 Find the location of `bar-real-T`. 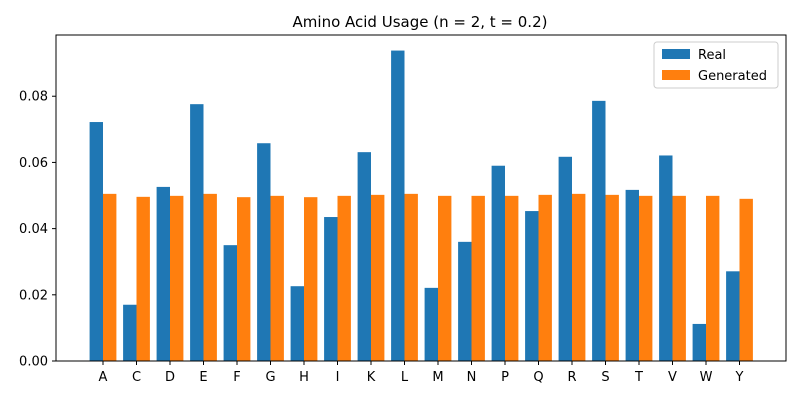

bar-real-T is located at coordinates (632, 275).